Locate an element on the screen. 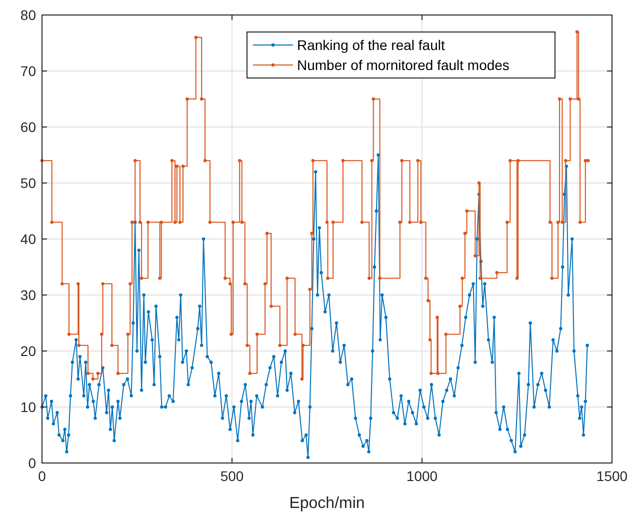 Image resolution: width=630 pixels, height=517 pixels. x-tick-label: 1500 is located at coordinates (612, 476).